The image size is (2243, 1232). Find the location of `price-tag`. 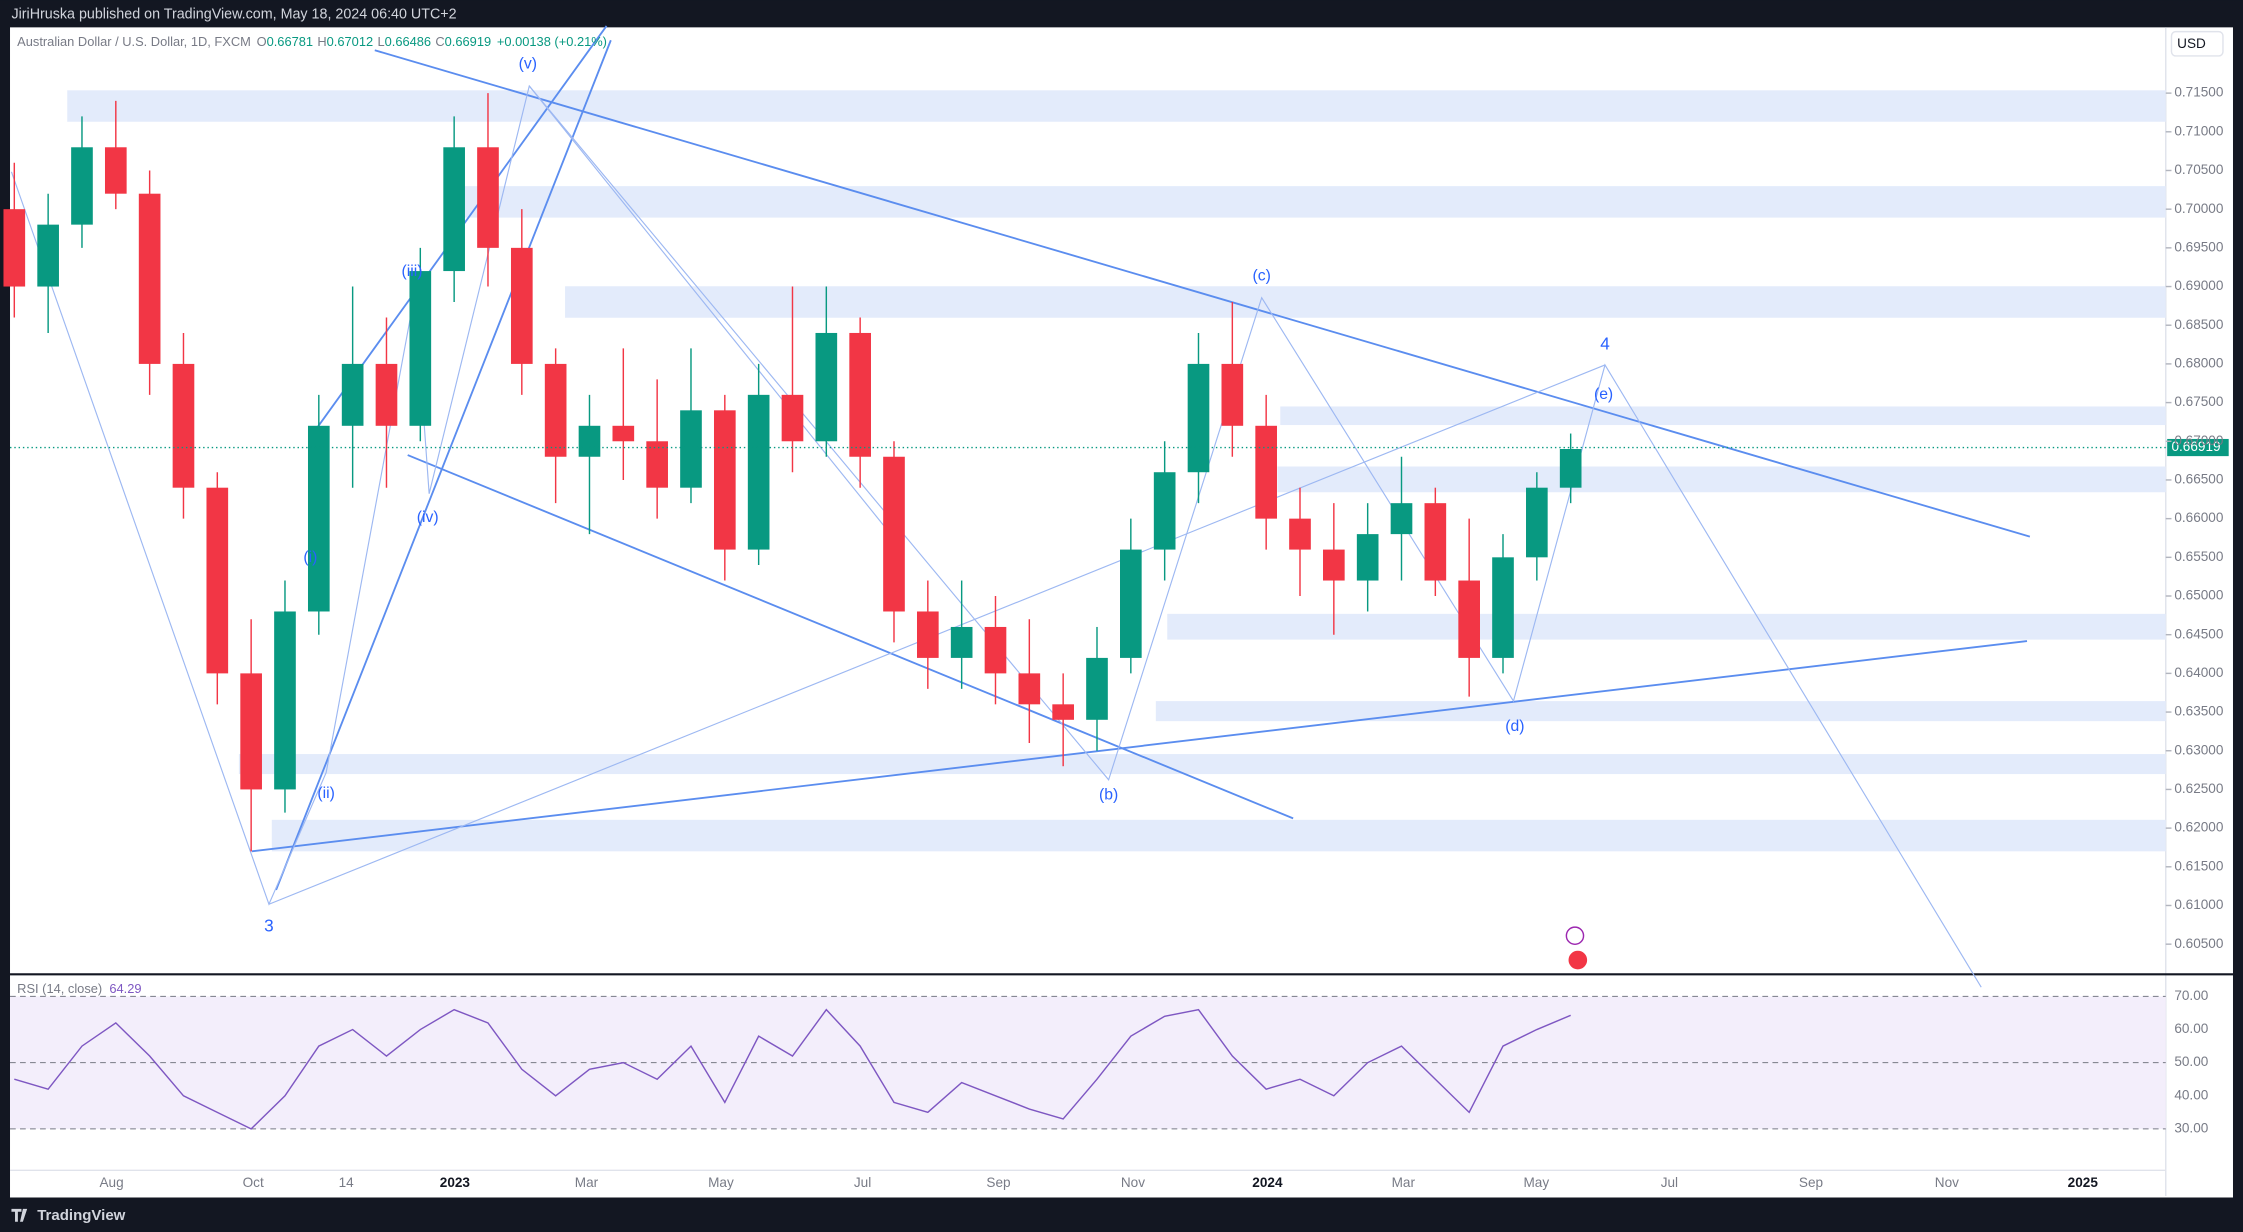

price-tag is located at coordinates (2198, 447).